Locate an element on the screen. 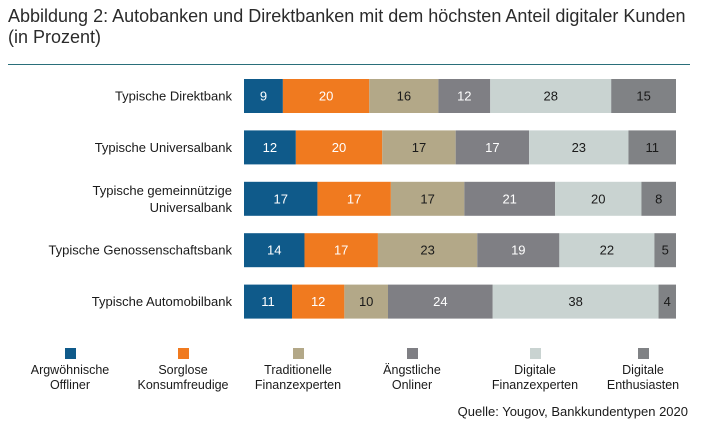  bar-value-label: 16 is located at coordinates (404, 96).